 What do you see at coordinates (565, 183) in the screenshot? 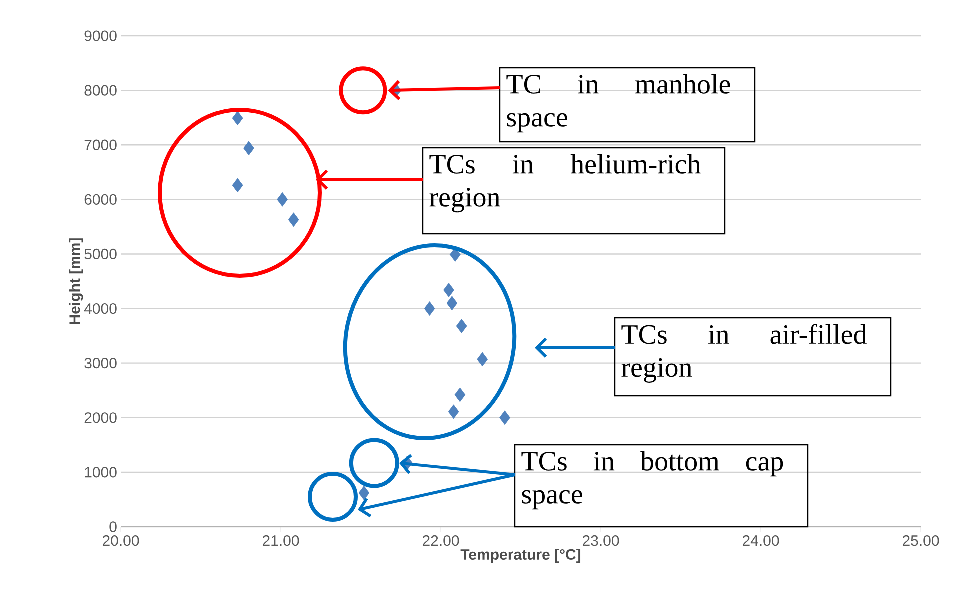
I see `annotation: TCs in helium-rich region` at bounding box center [565, 183].